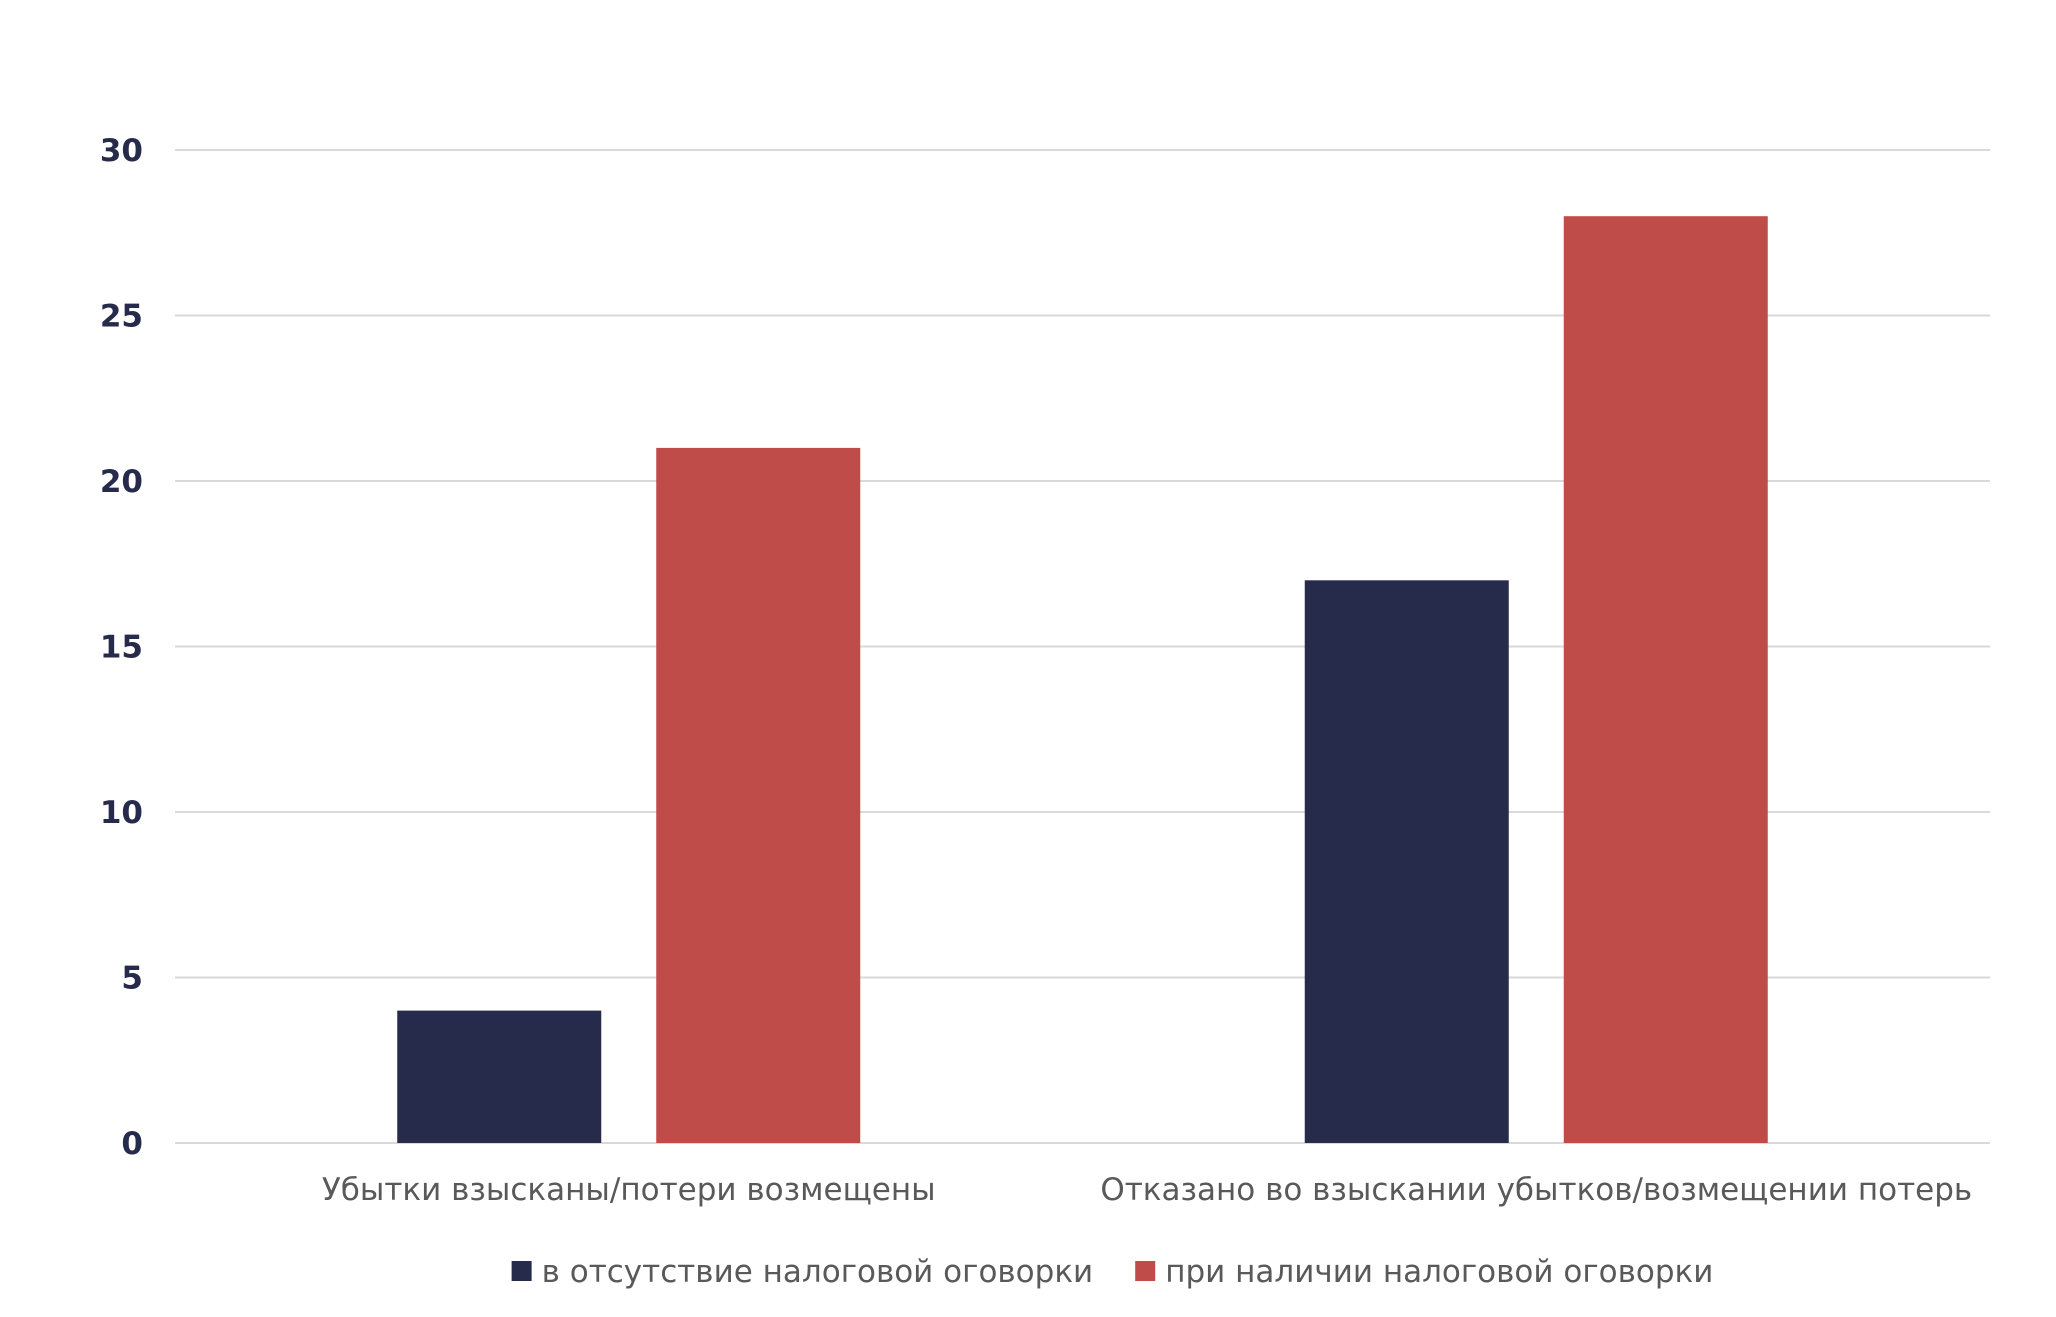  Describe the element at coordinates (121, 482) in the screenshot. I see `y-tick-label: 20` at that location.